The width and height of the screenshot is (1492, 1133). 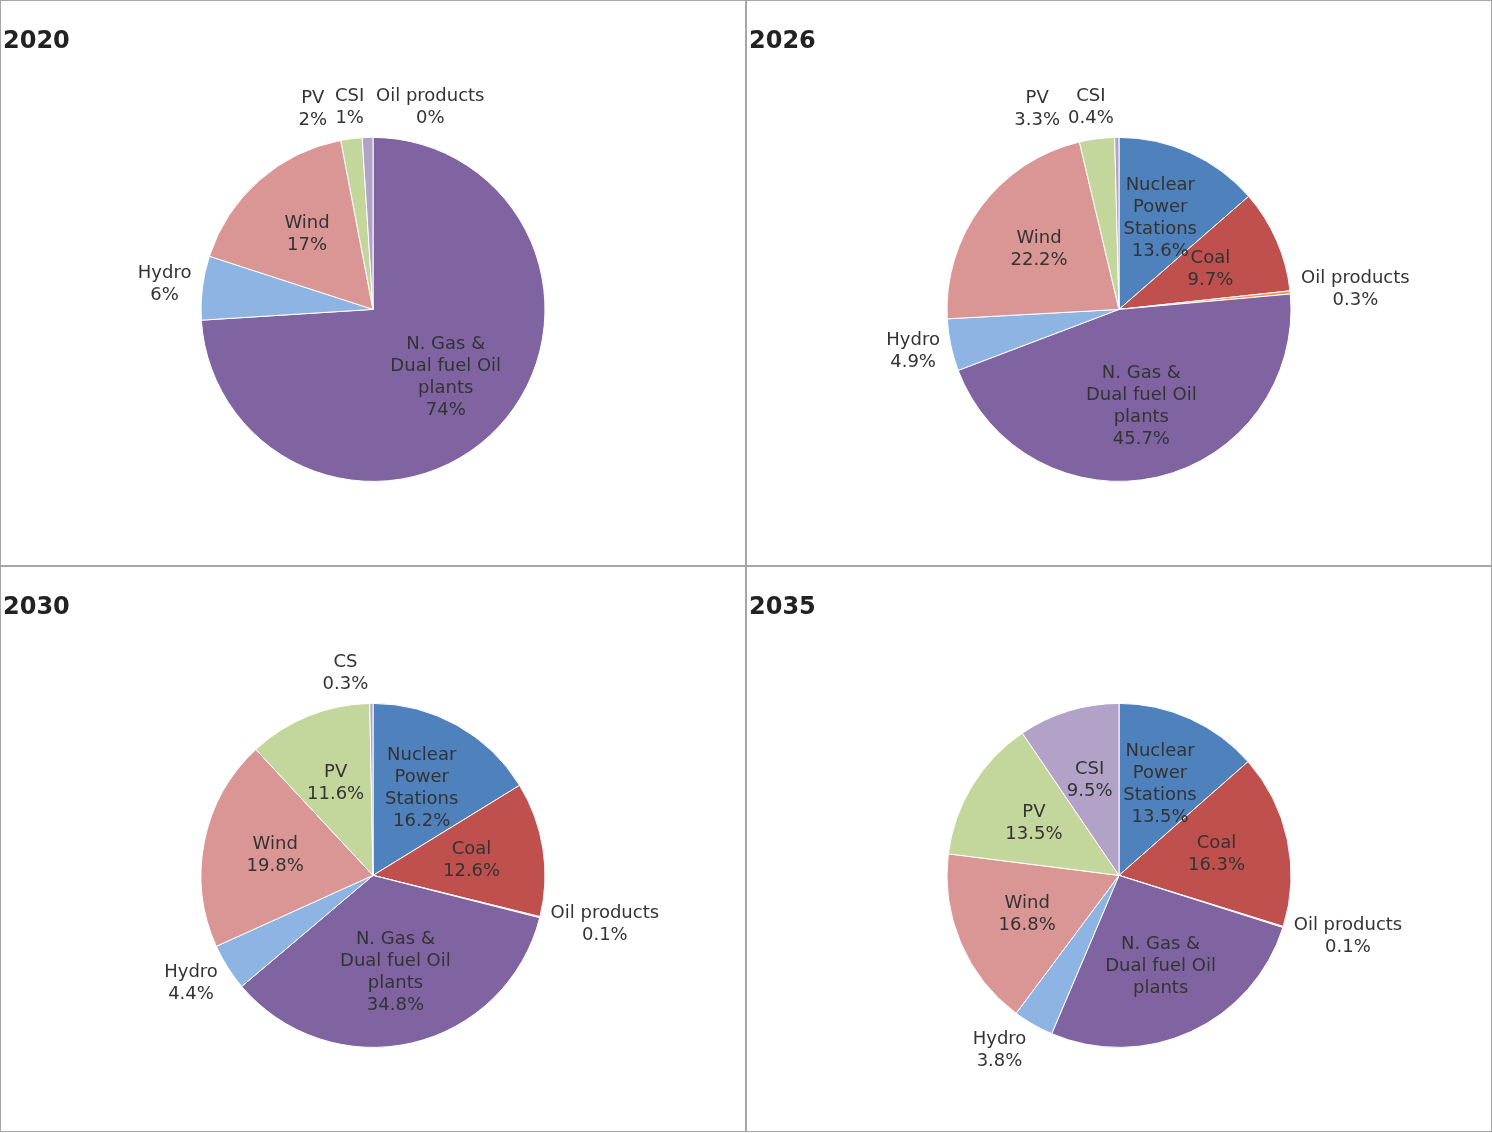 I want to click on text: 0%, so click(x=430, y=117).